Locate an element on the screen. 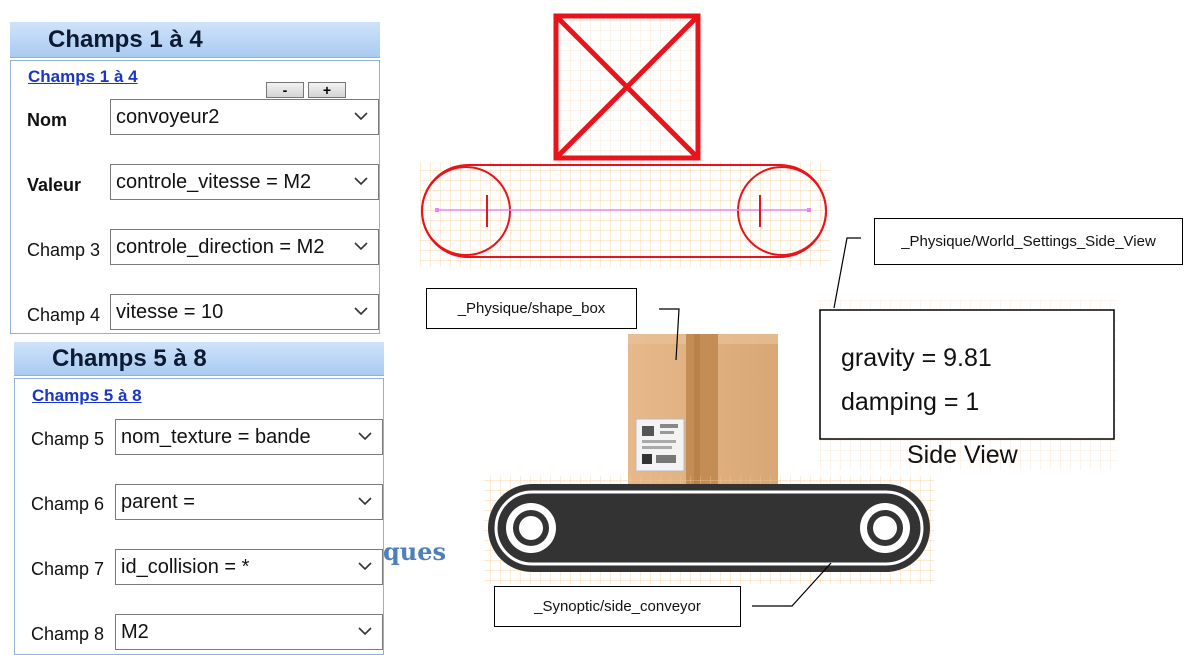  champ7-select: id_collision = * is located at coordinates (249, 567).